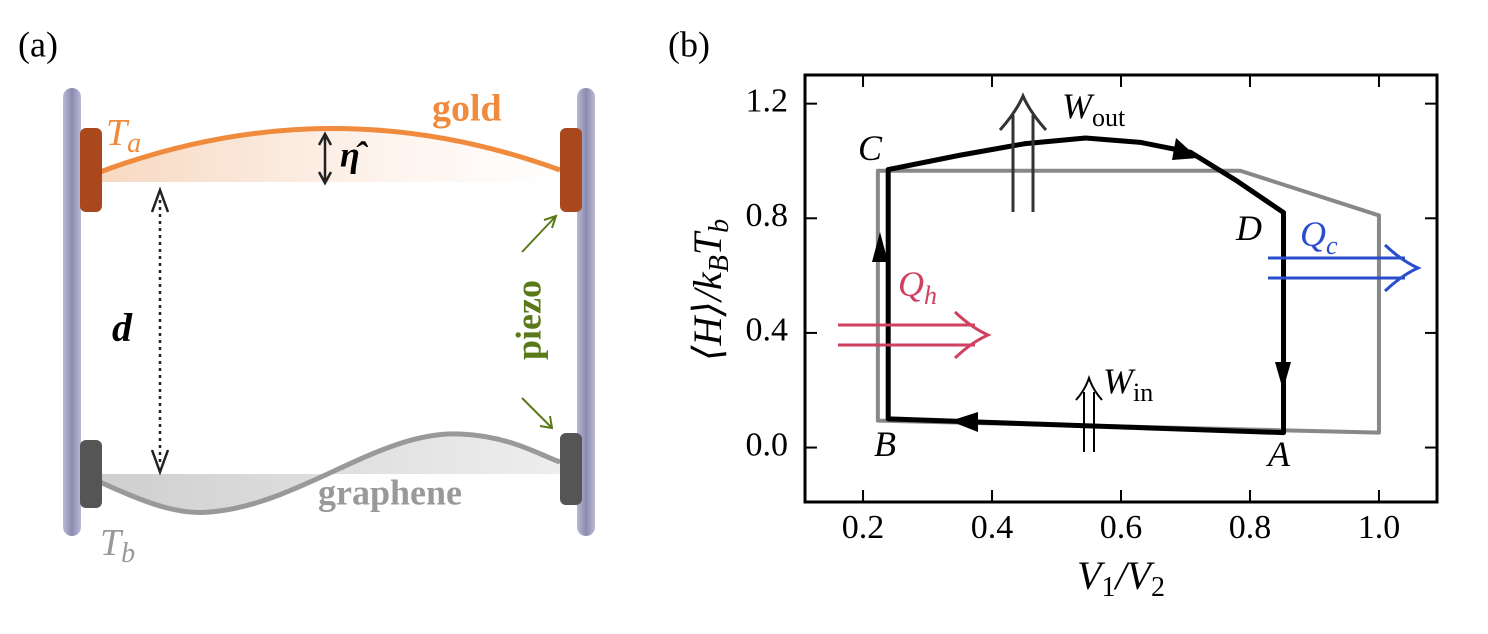  I want to click on label-part: ⟨H⟩/k, so click(707, 316).